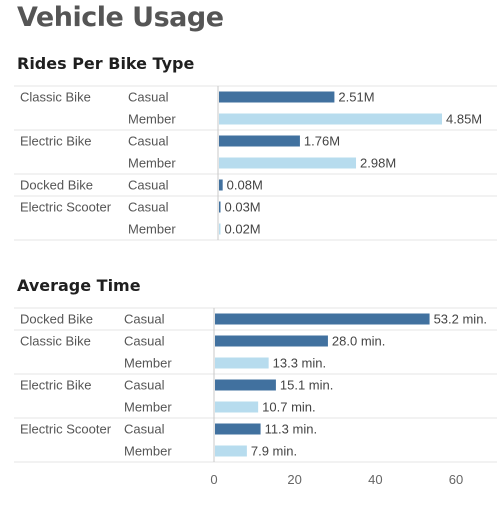 This screenshot has width=500, height=507. I want to click on data-label: 11.3 min., so click(291, 429).